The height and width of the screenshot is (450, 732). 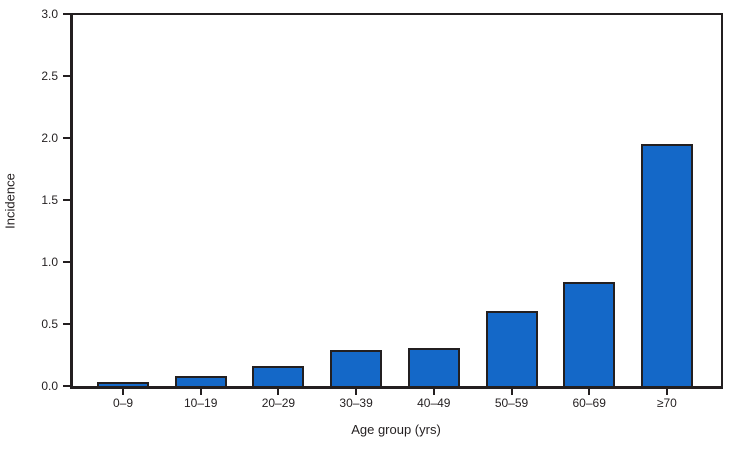 What do you see at coordinates (66, 76) in the screenshot?
I see `y-tick-2.5` at bounding box center [66, 76].